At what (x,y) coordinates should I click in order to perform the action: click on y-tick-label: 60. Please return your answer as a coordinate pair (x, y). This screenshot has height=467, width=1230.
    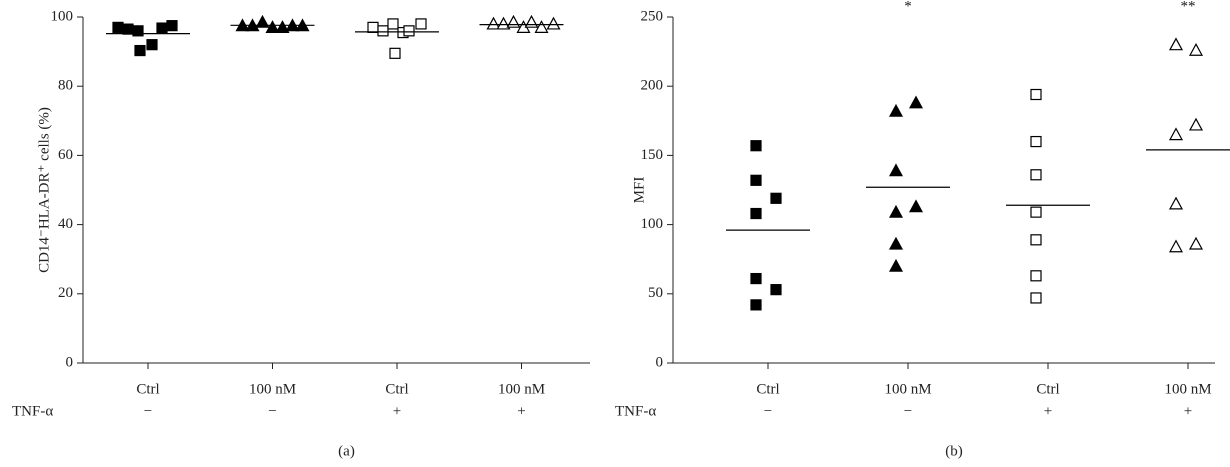
    Looking at the image, I should click on (65, 155).